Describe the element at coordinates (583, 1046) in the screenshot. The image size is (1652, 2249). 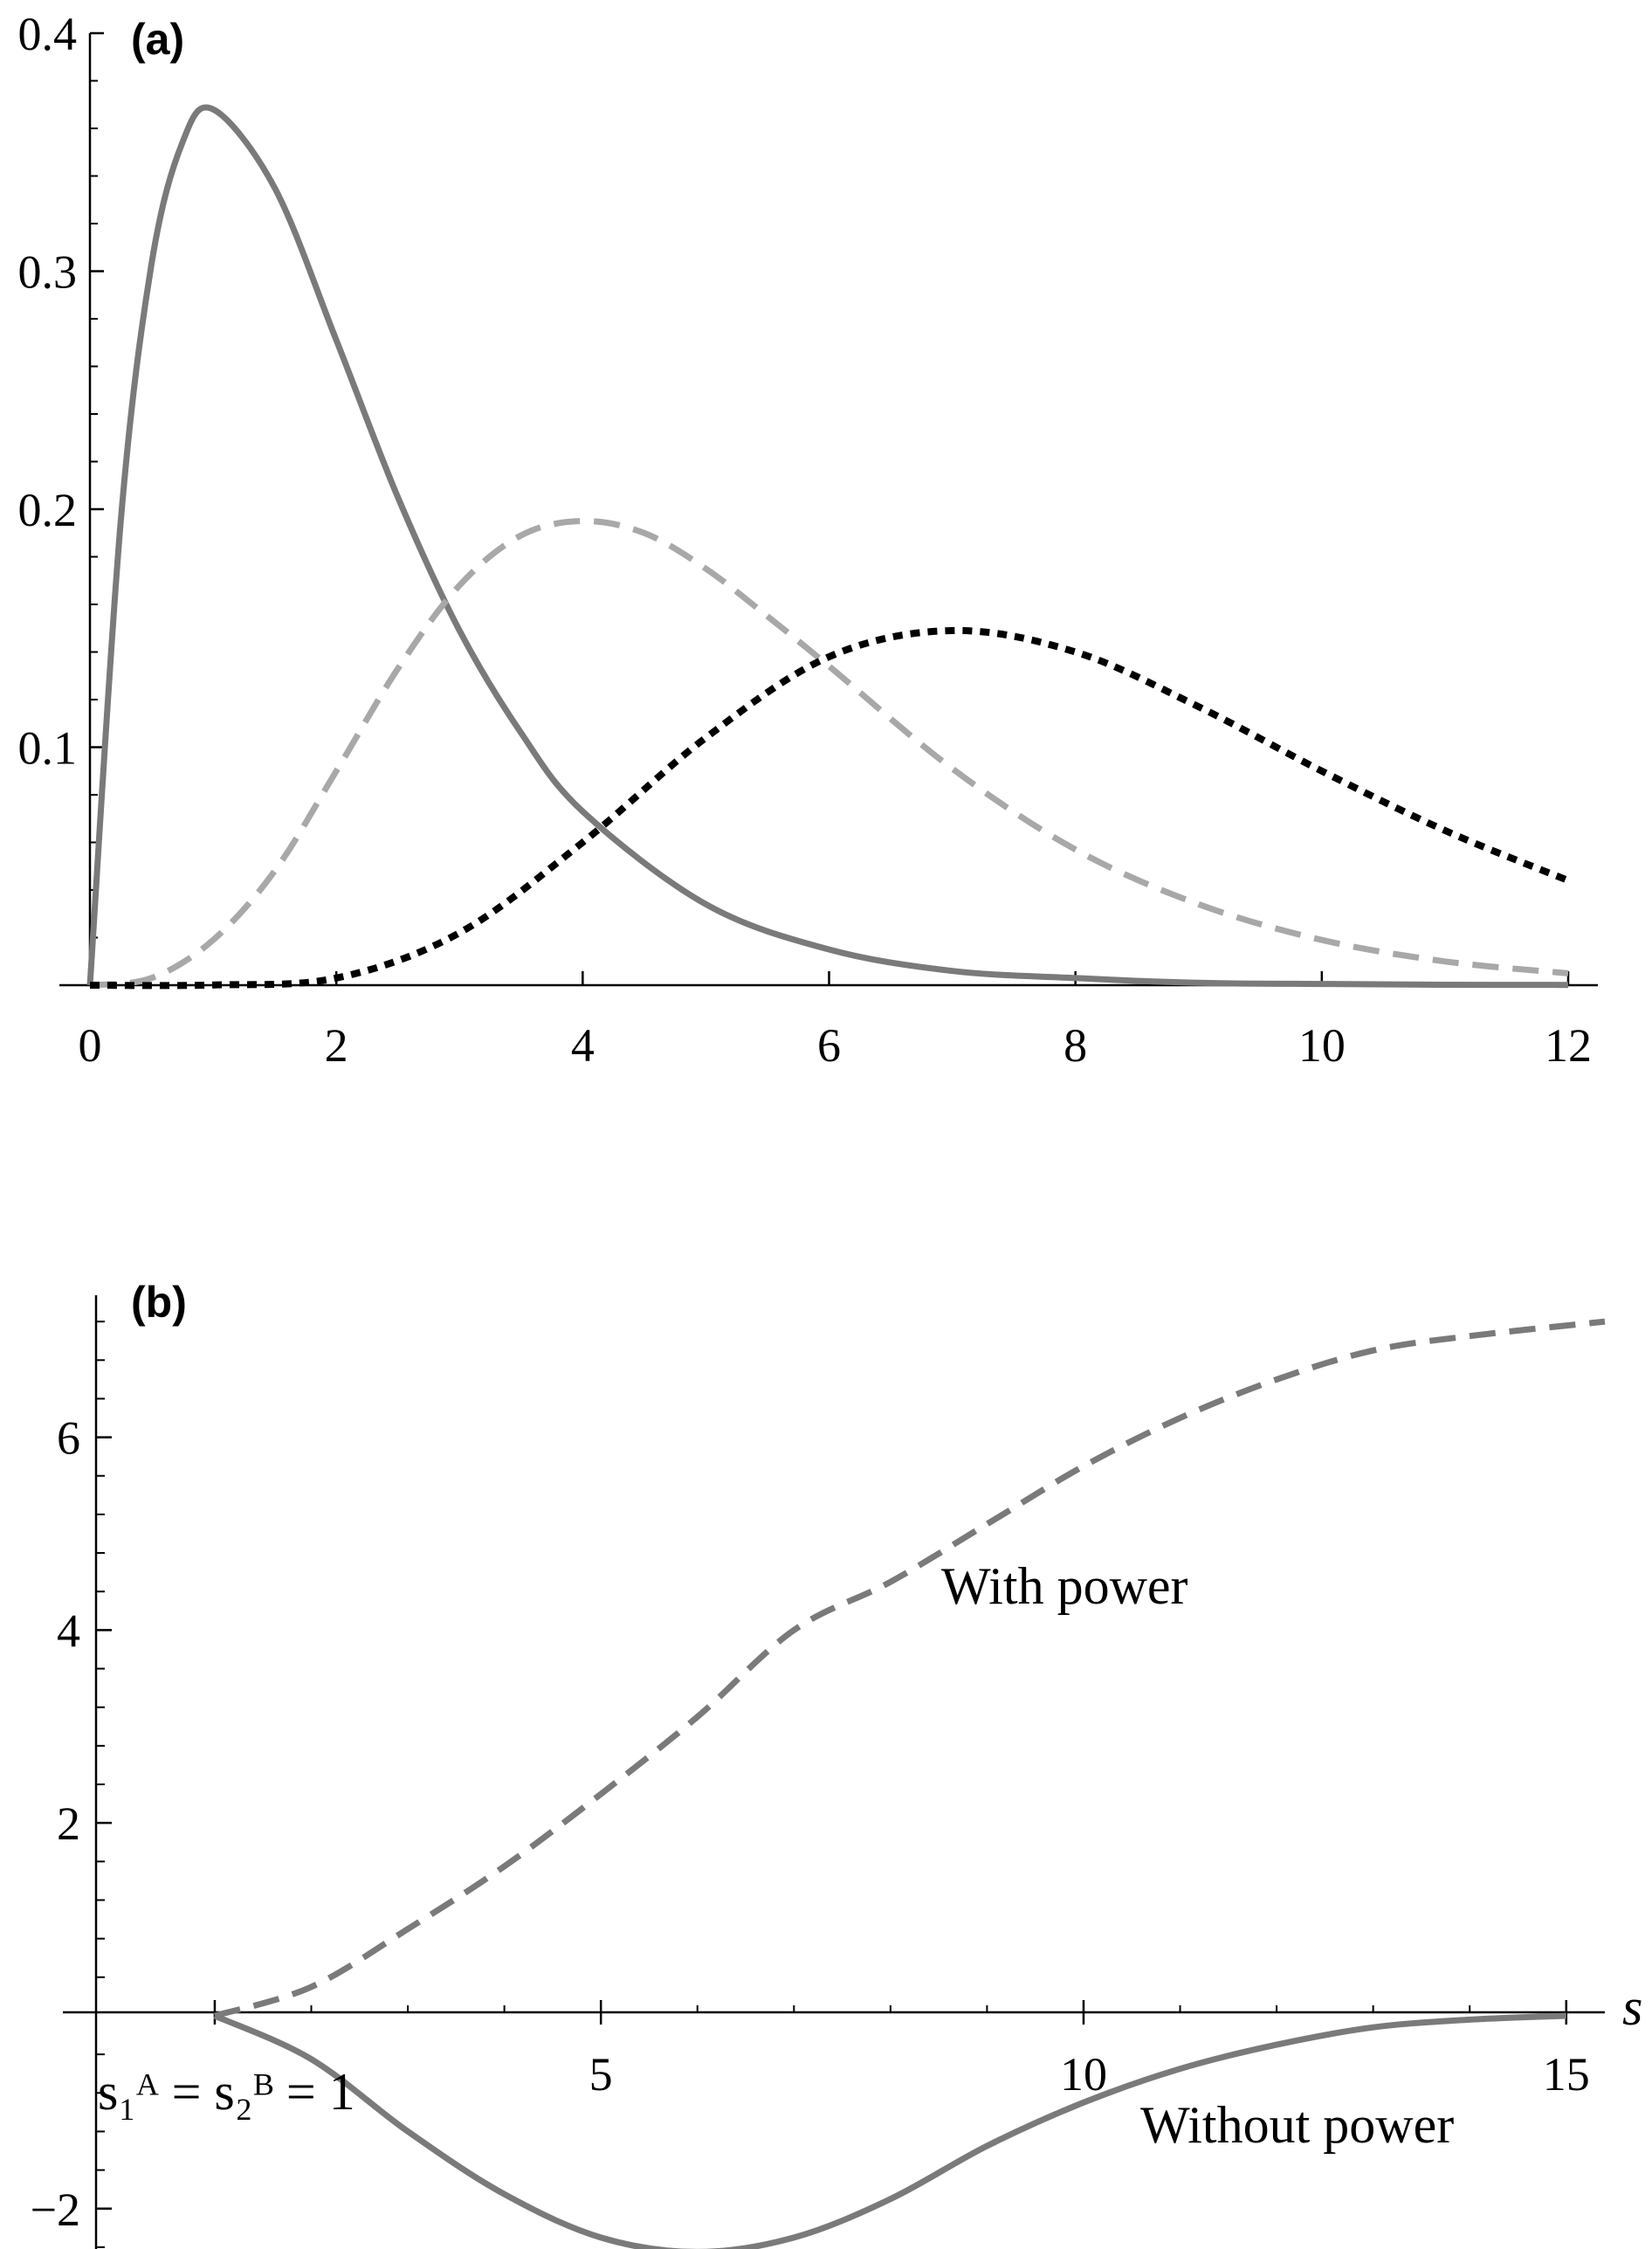
I see `panel-a-x-tick-label: 4` at that location.